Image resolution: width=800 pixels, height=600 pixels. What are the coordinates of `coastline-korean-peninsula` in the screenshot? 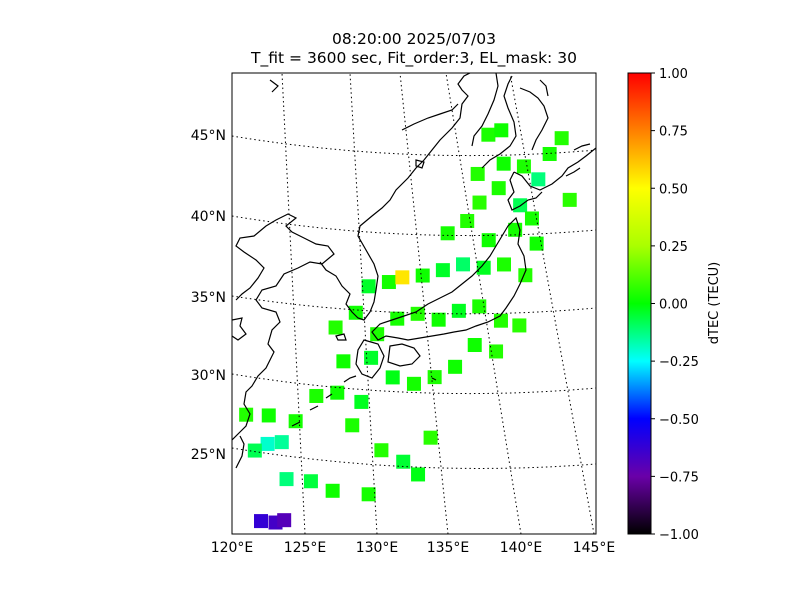 It's located at (395, 197).